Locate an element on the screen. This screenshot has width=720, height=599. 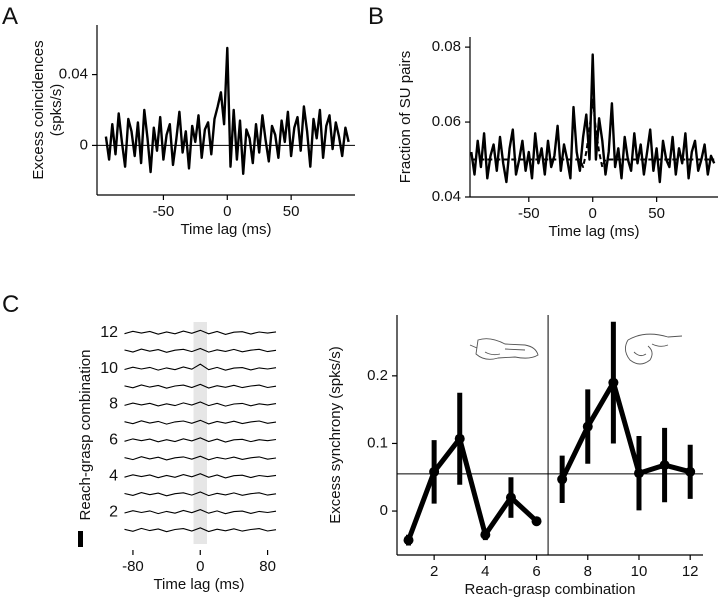
x-axis-label: Reach-grasp combination is located at coordinates (550, 589).